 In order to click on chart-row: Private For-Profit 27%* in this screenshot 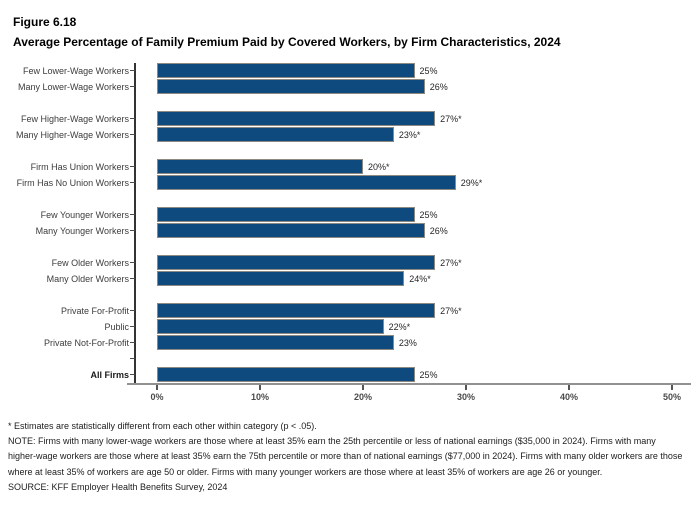, I will do `click(349, 311)`.